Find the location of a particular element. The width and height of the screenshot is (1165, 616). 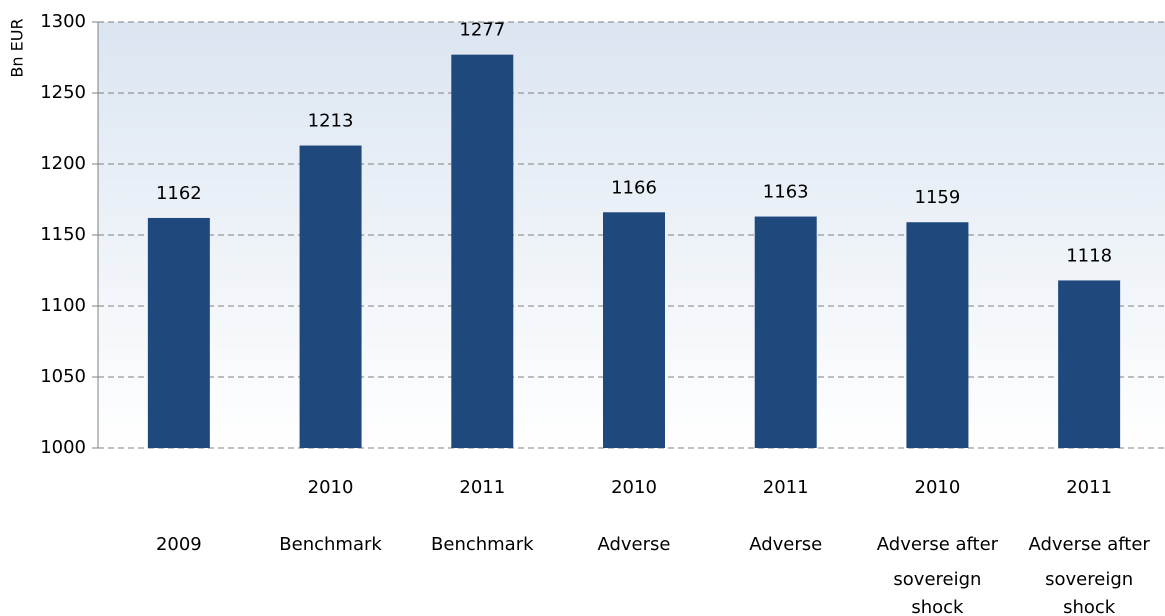

value-label: 1159 is located at coordinates (938, 197).